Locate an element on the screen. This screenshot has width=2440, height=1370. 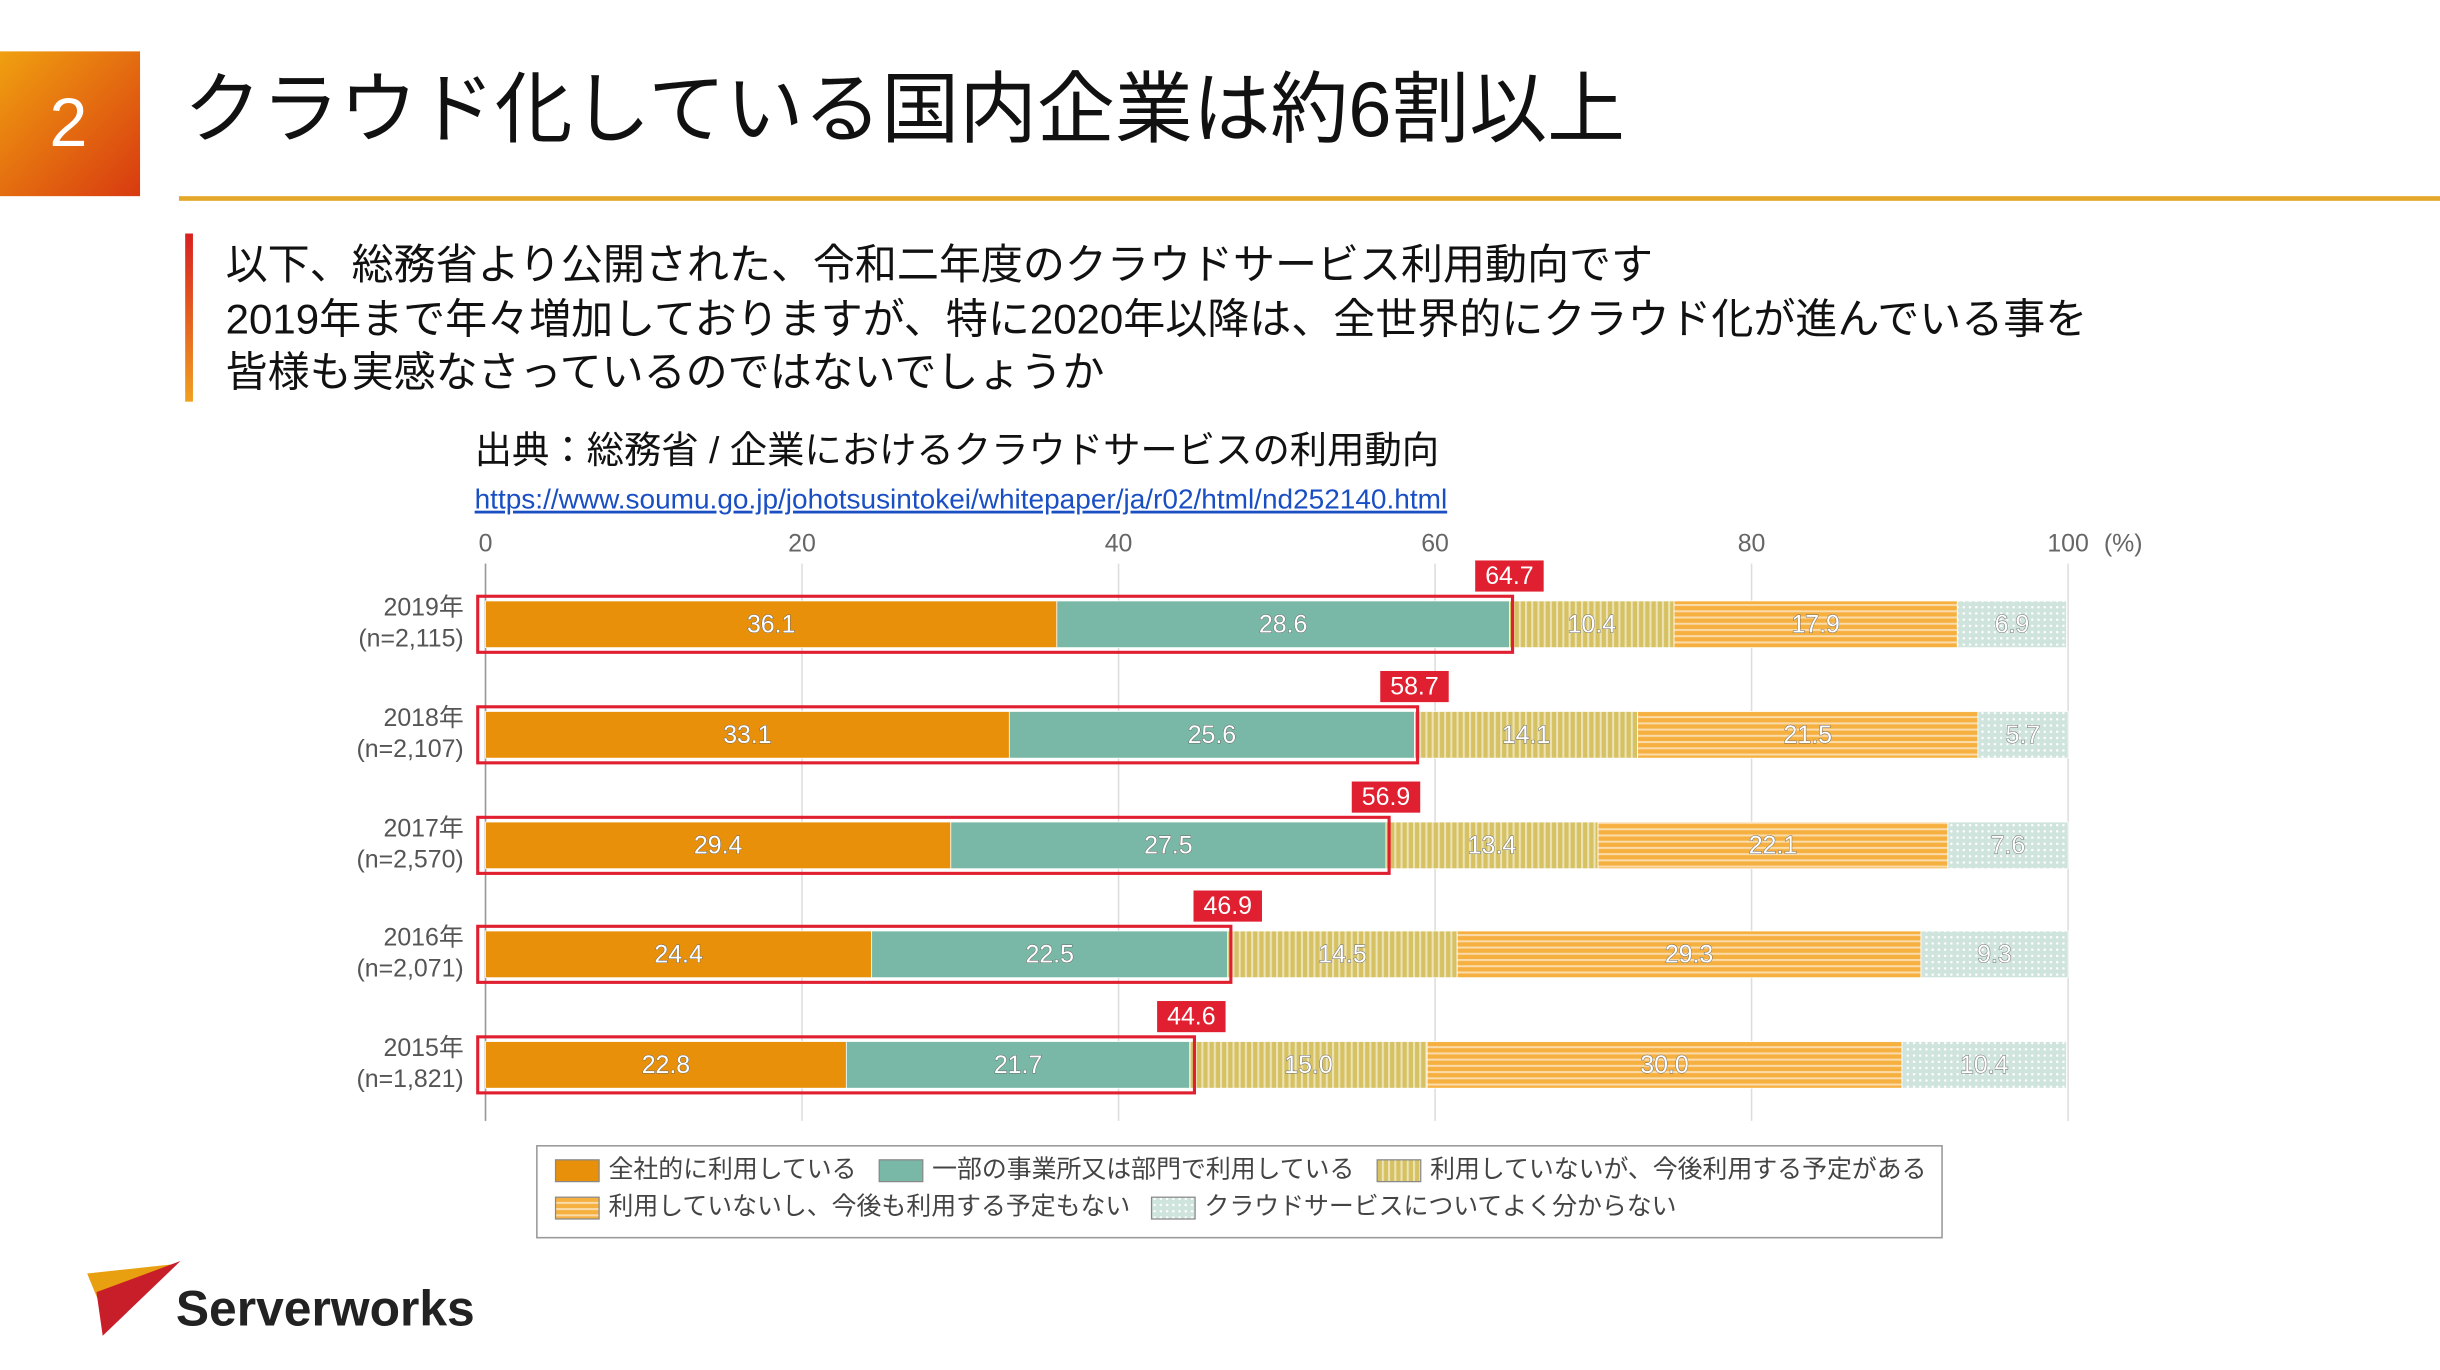
title-rule is located at coordinates (1309, 198).